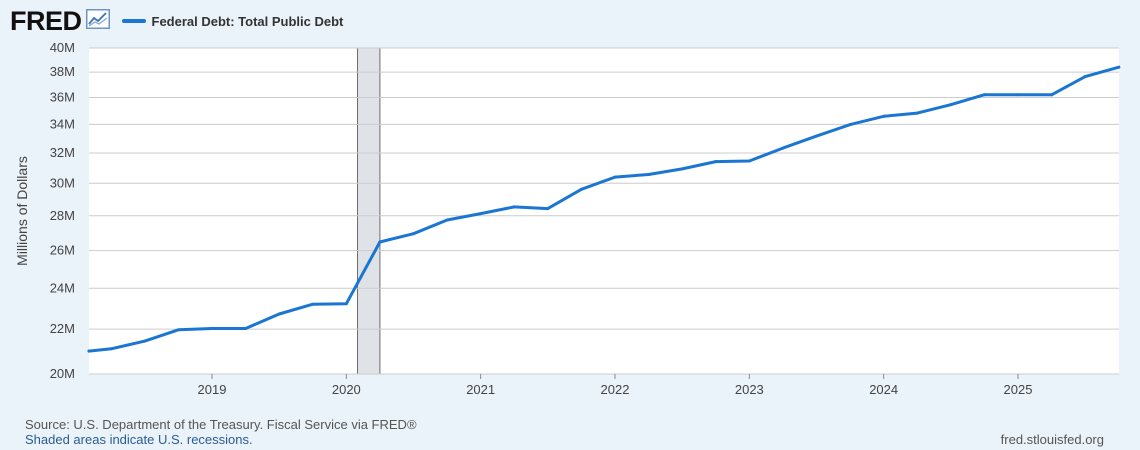 This screenshot has height=450, width=1140. I want to click on legend-label: Federal Debt: Total Public Debt, so click(247, 21).